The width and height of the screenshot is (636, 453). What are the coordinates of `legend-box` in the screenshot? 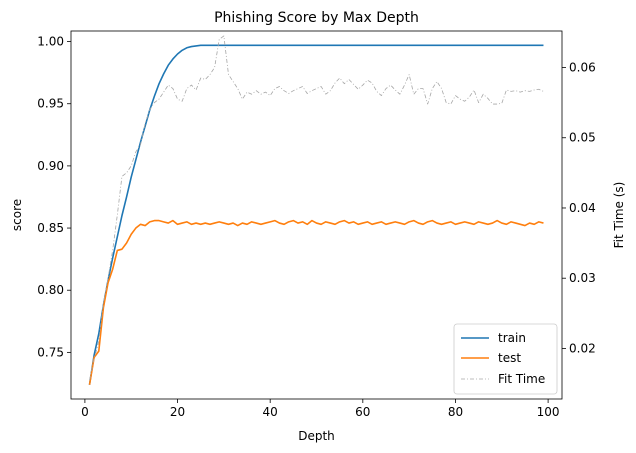 It's located at (505, 359).